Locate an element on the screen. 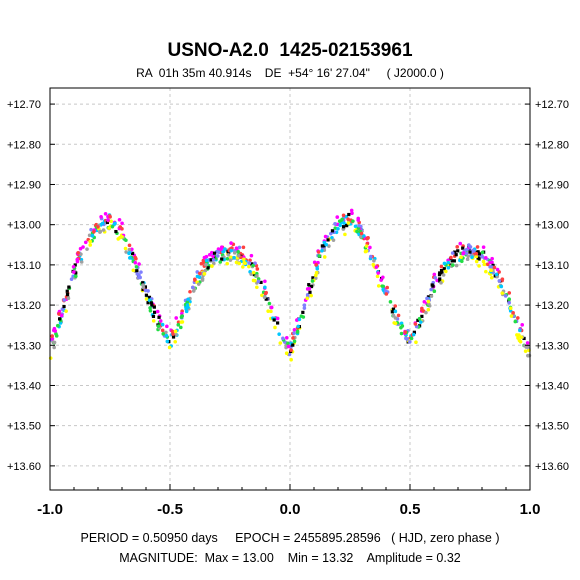 The width and height of the screenshot is (580, 580). y-tick-label-right: +12.80 is located at coordinates (552, 145).